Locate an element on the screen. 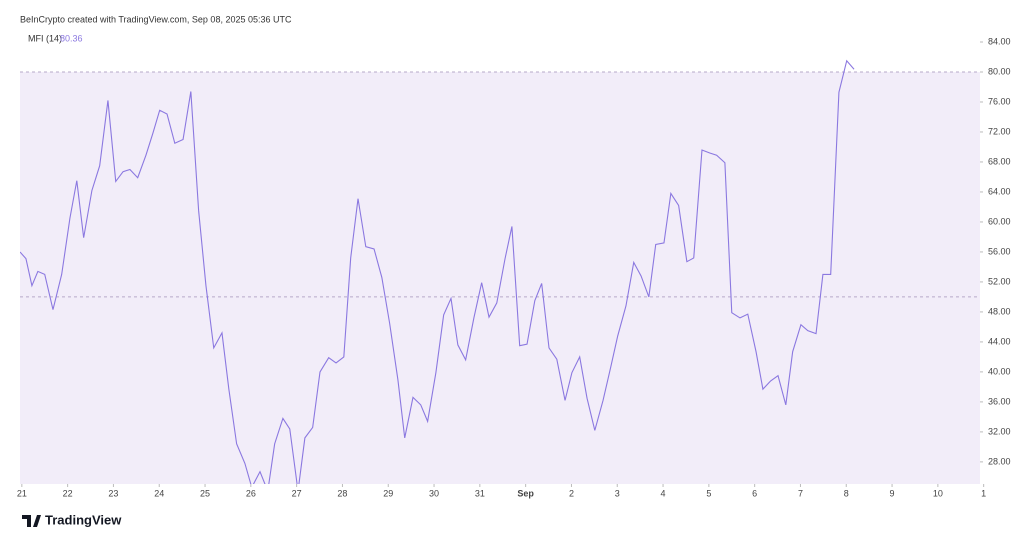  y-tick-label: 84.00 is located at coordinates (999, 41).